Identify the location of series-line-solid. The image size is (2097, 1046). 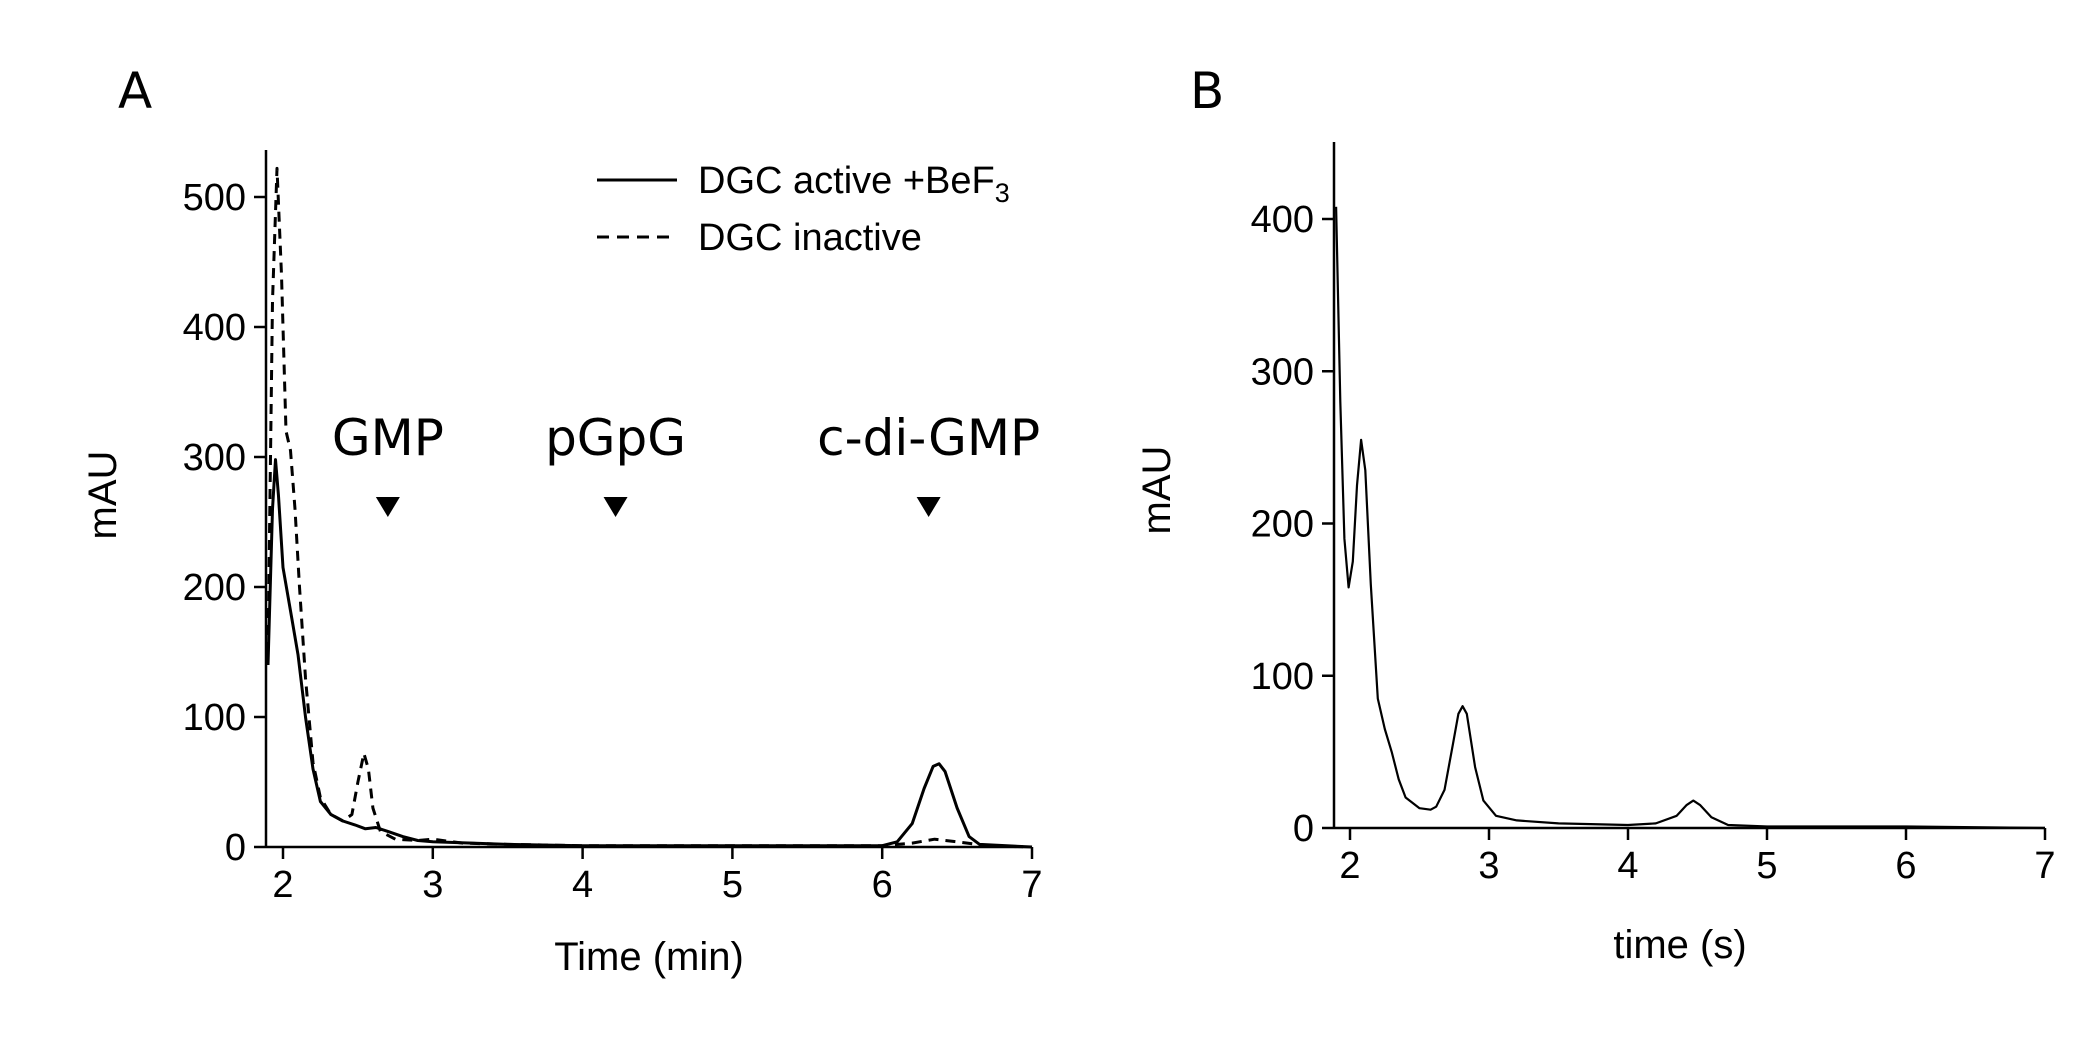
(649, 653).